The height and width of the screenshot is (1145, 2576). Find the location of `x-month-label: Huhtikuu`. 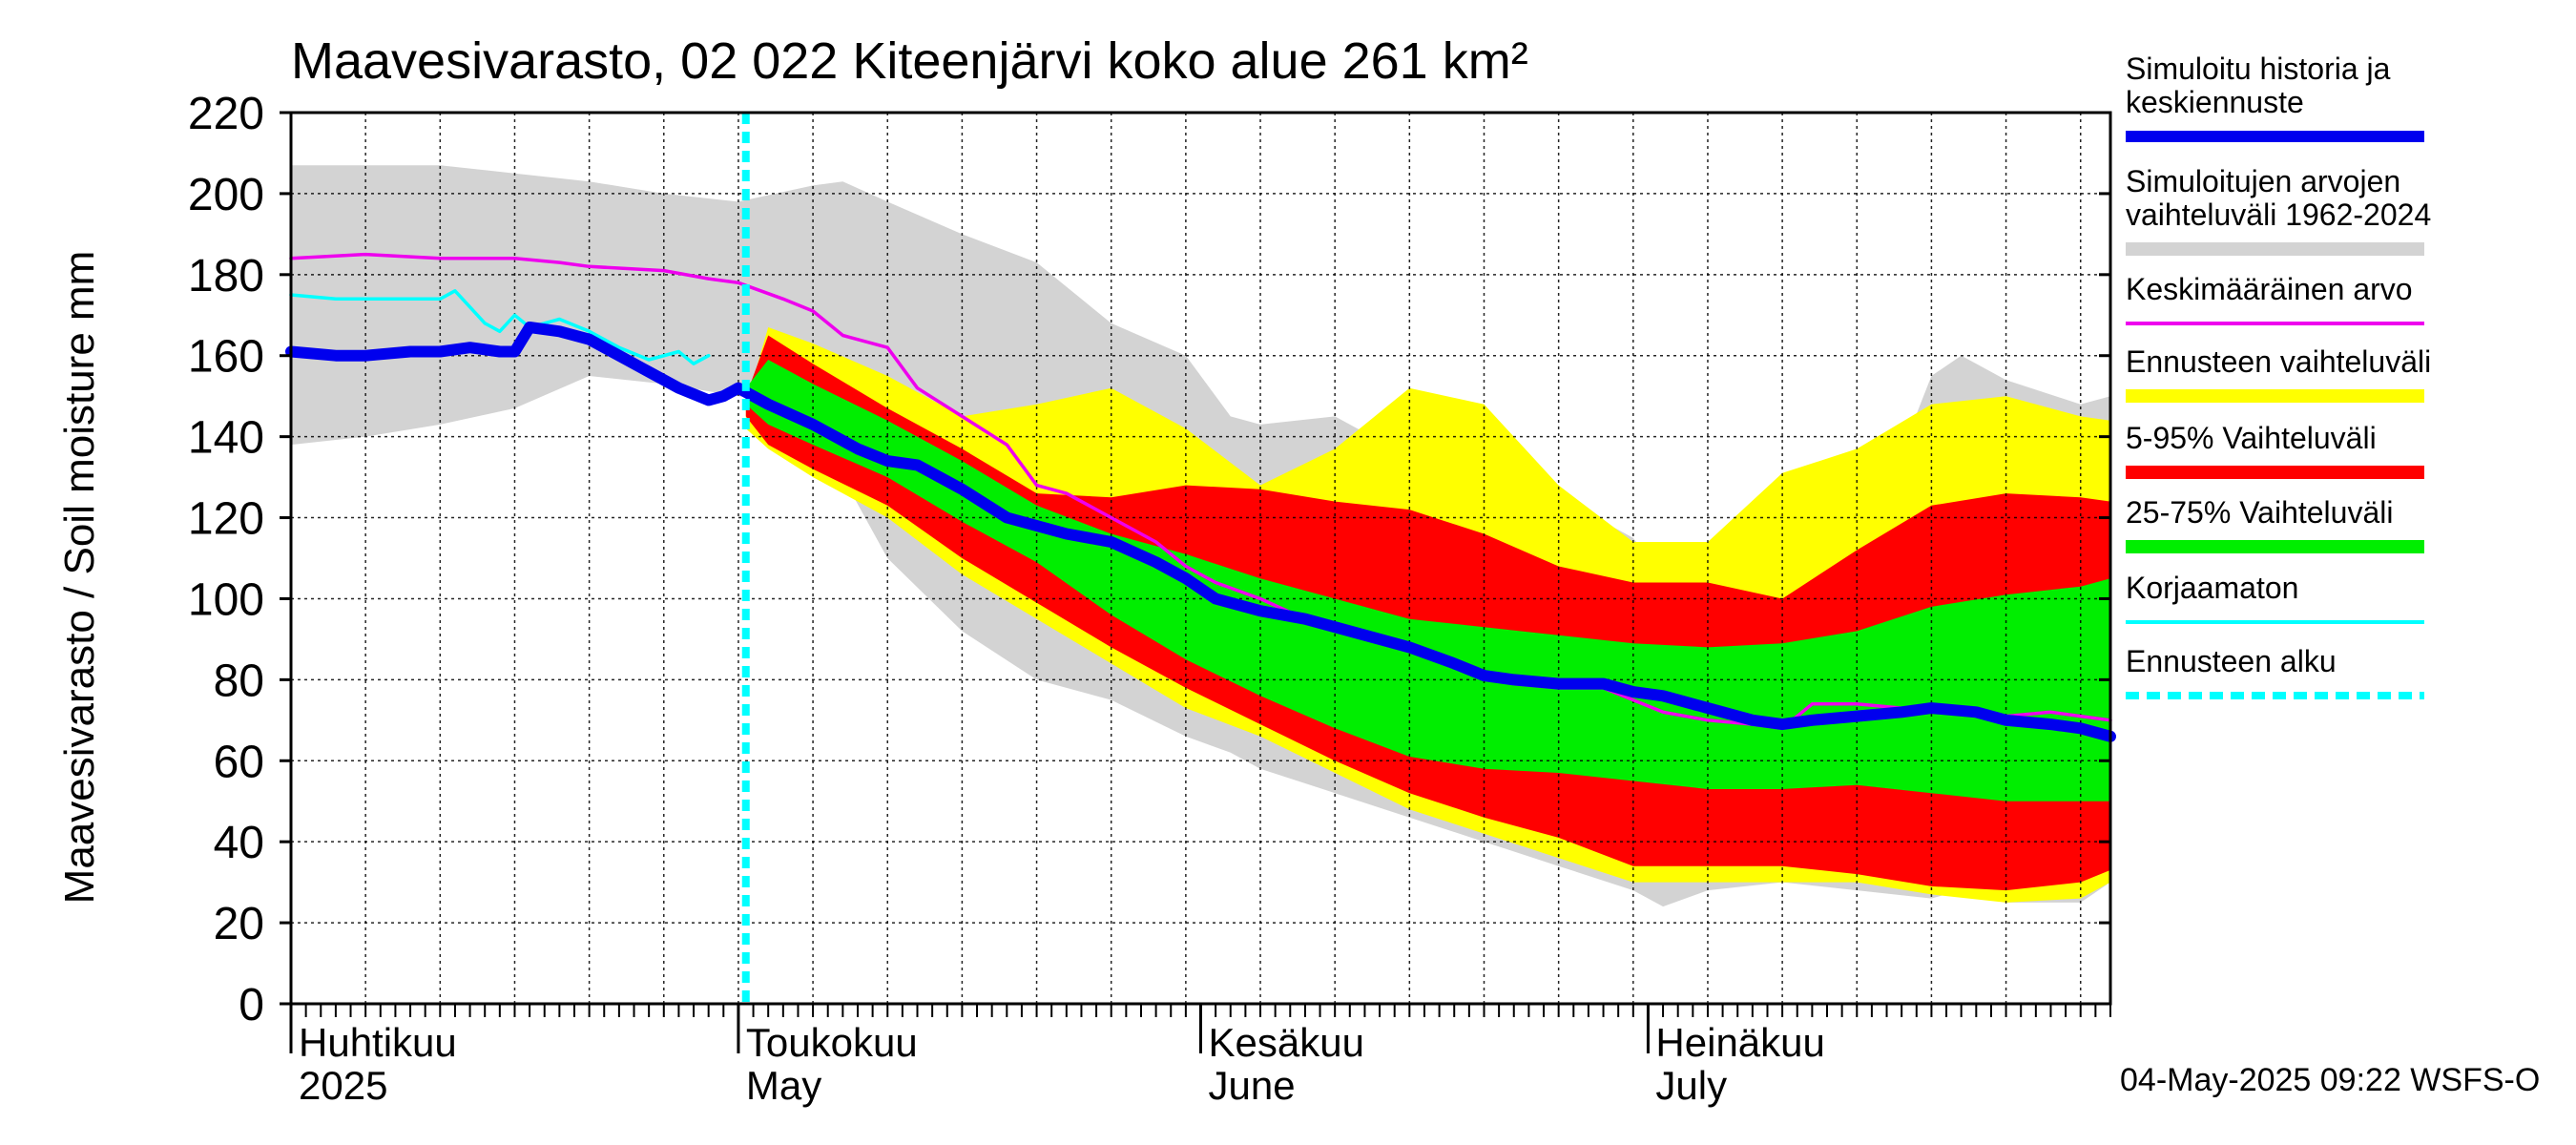

x-month-label: Huhtikuu is located at coordinates (378, 1042).